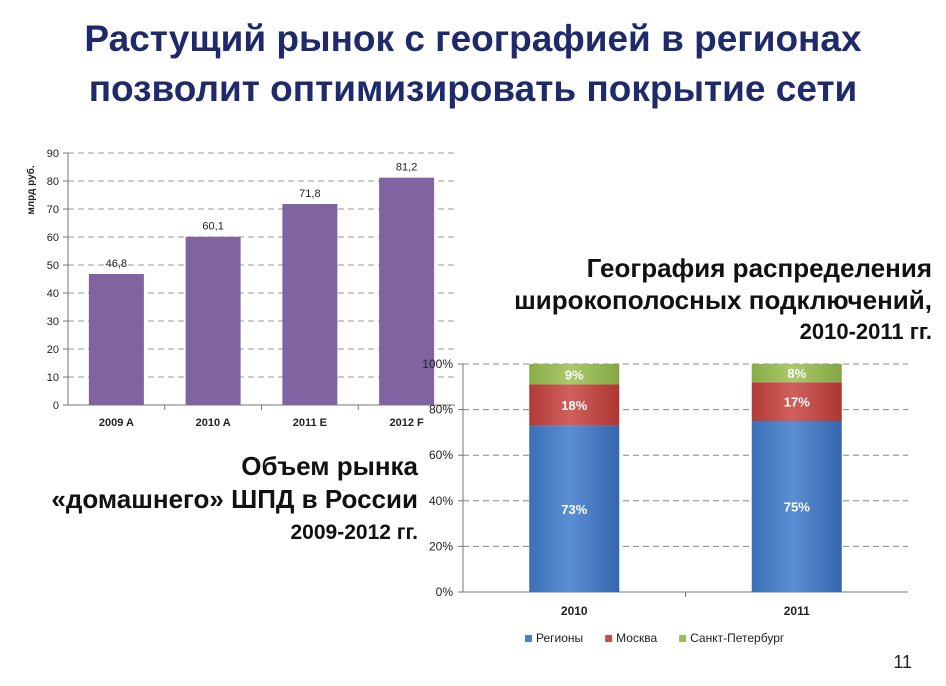 Image resolution: width=946 pixels, height=686 pixels. Describe the element at coordinates (902, 662) in the screenshot. I see `page-number: 11` at that location.